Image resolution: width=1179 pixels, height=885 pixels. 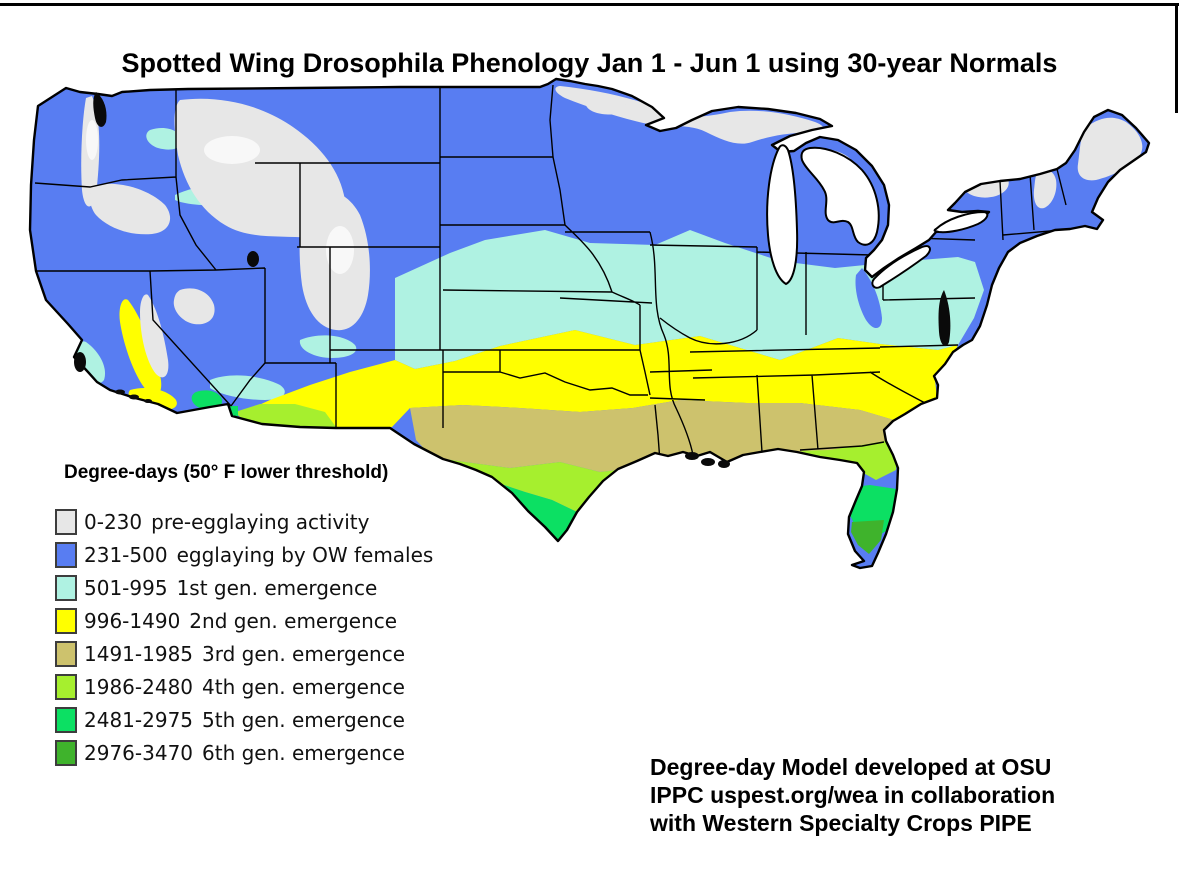 I want to click on legend-item: 2976-3470 6th gen. emergence, so click(x=244, y=752).